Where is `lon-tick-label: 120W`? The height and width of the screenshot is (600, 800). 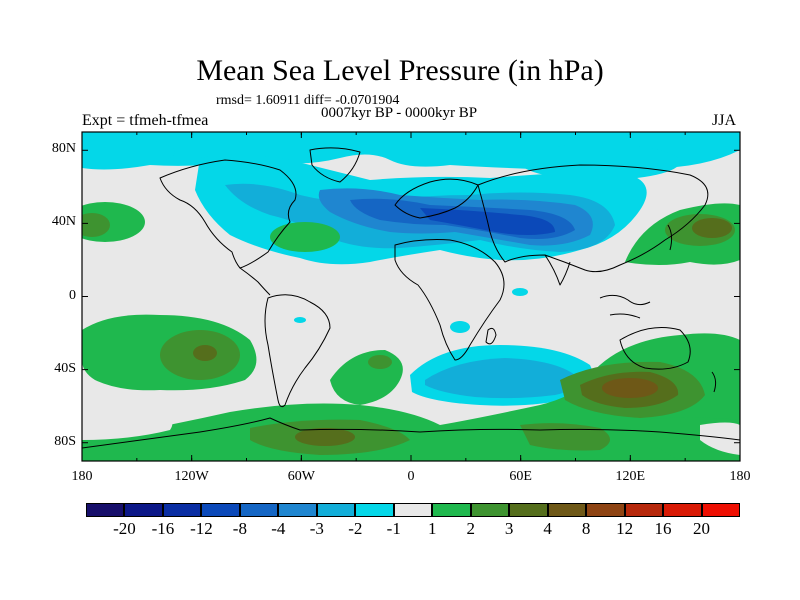 lon-tick-label: 120W is located at coordinates (191, 476).